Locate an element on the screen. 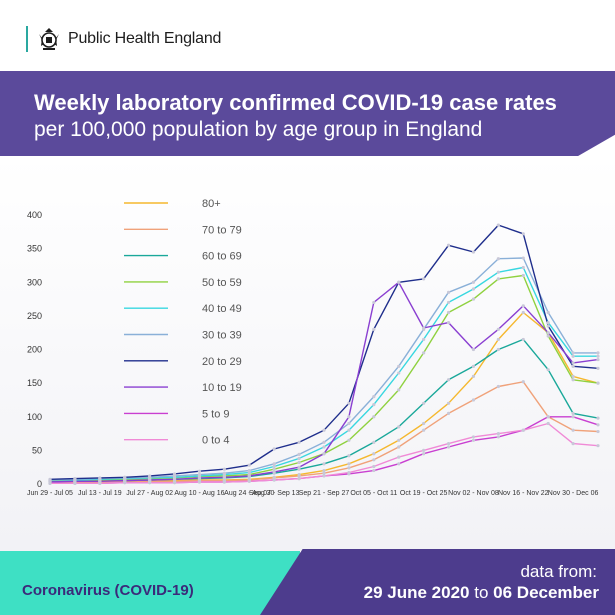 The height and width of the screenshot is (615, 615). x-tick-label: Aug 24 - Aug 30 is located at coordinates (249, 493).